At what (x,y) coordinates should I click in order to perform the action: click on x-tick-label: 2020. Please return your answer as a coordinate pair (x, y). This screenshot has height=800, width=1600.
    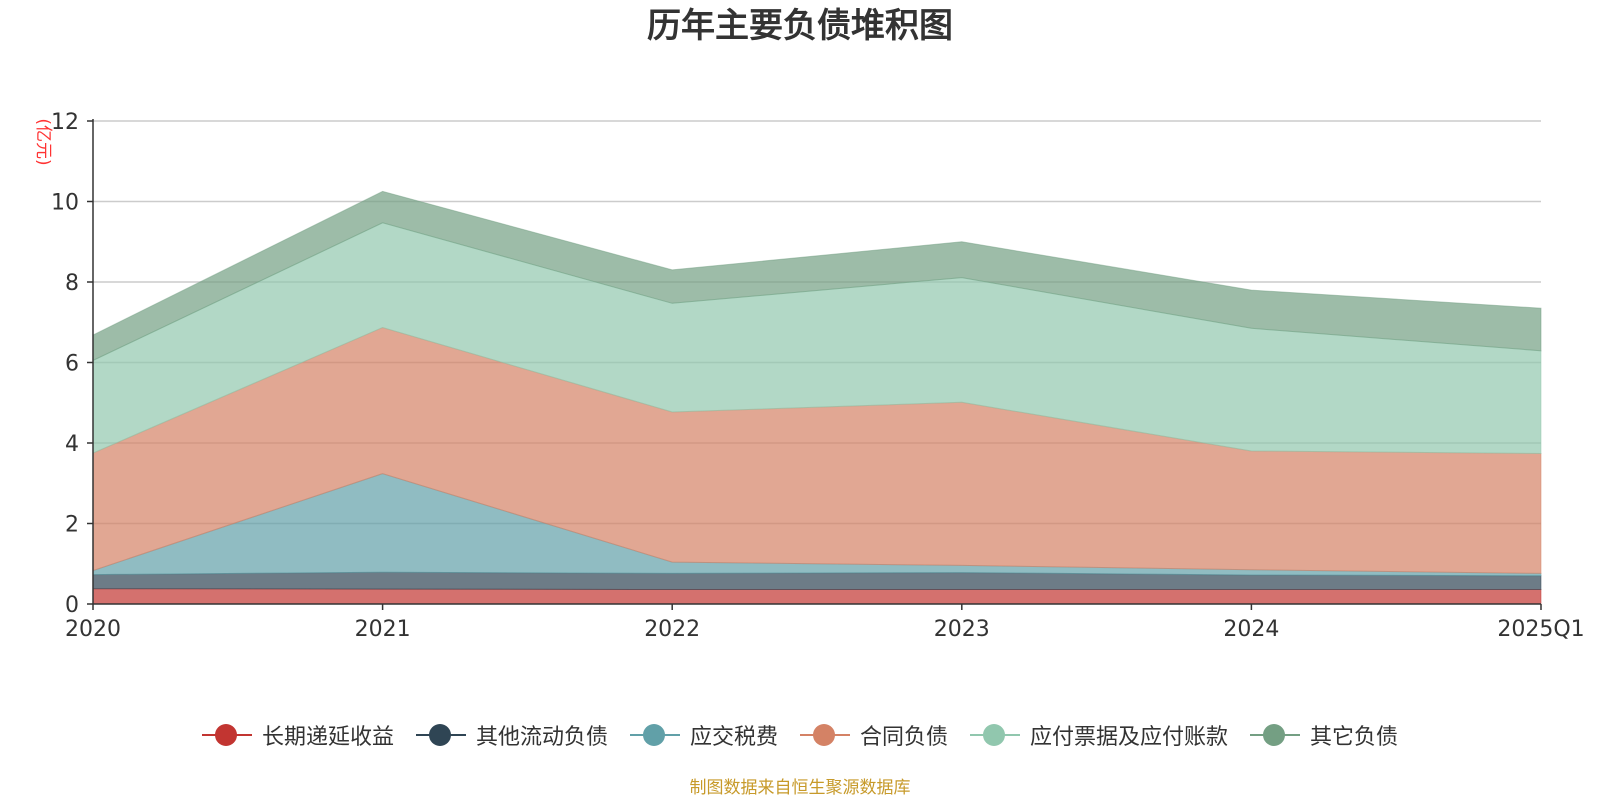
    Looking at the image, I should click on (93, 629).